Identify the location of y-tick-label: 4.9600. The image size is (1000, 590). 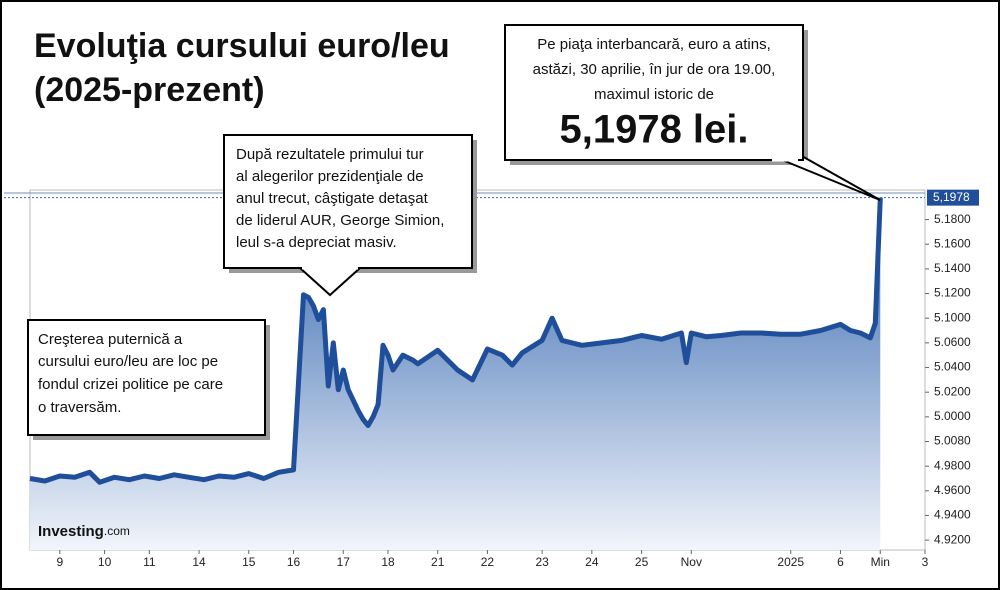
(952, 490).